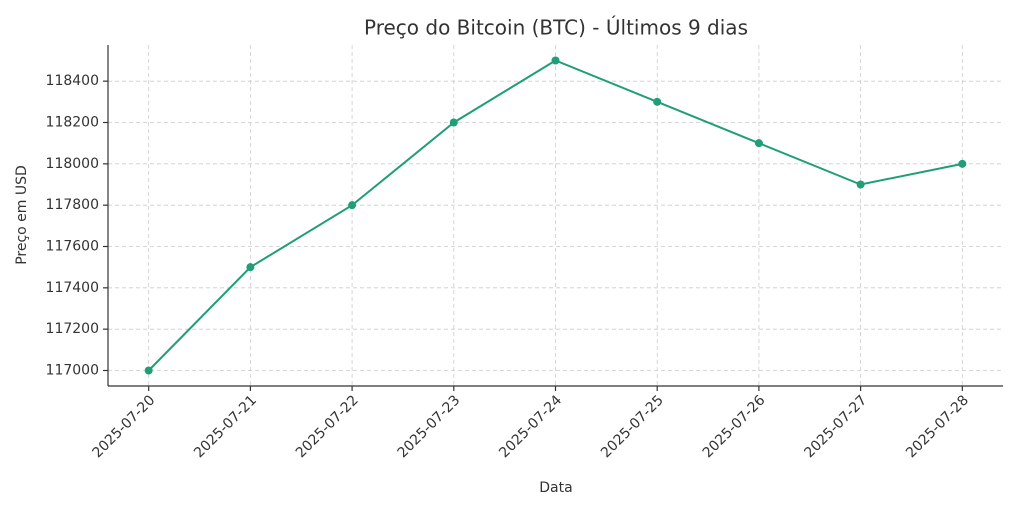 The height and width of the screenshot is (512, 1024). What do you see at coordinates (72, 288) in the screenshot?
I see `y-tick-label: 117400` at bounding box center [72, 288].